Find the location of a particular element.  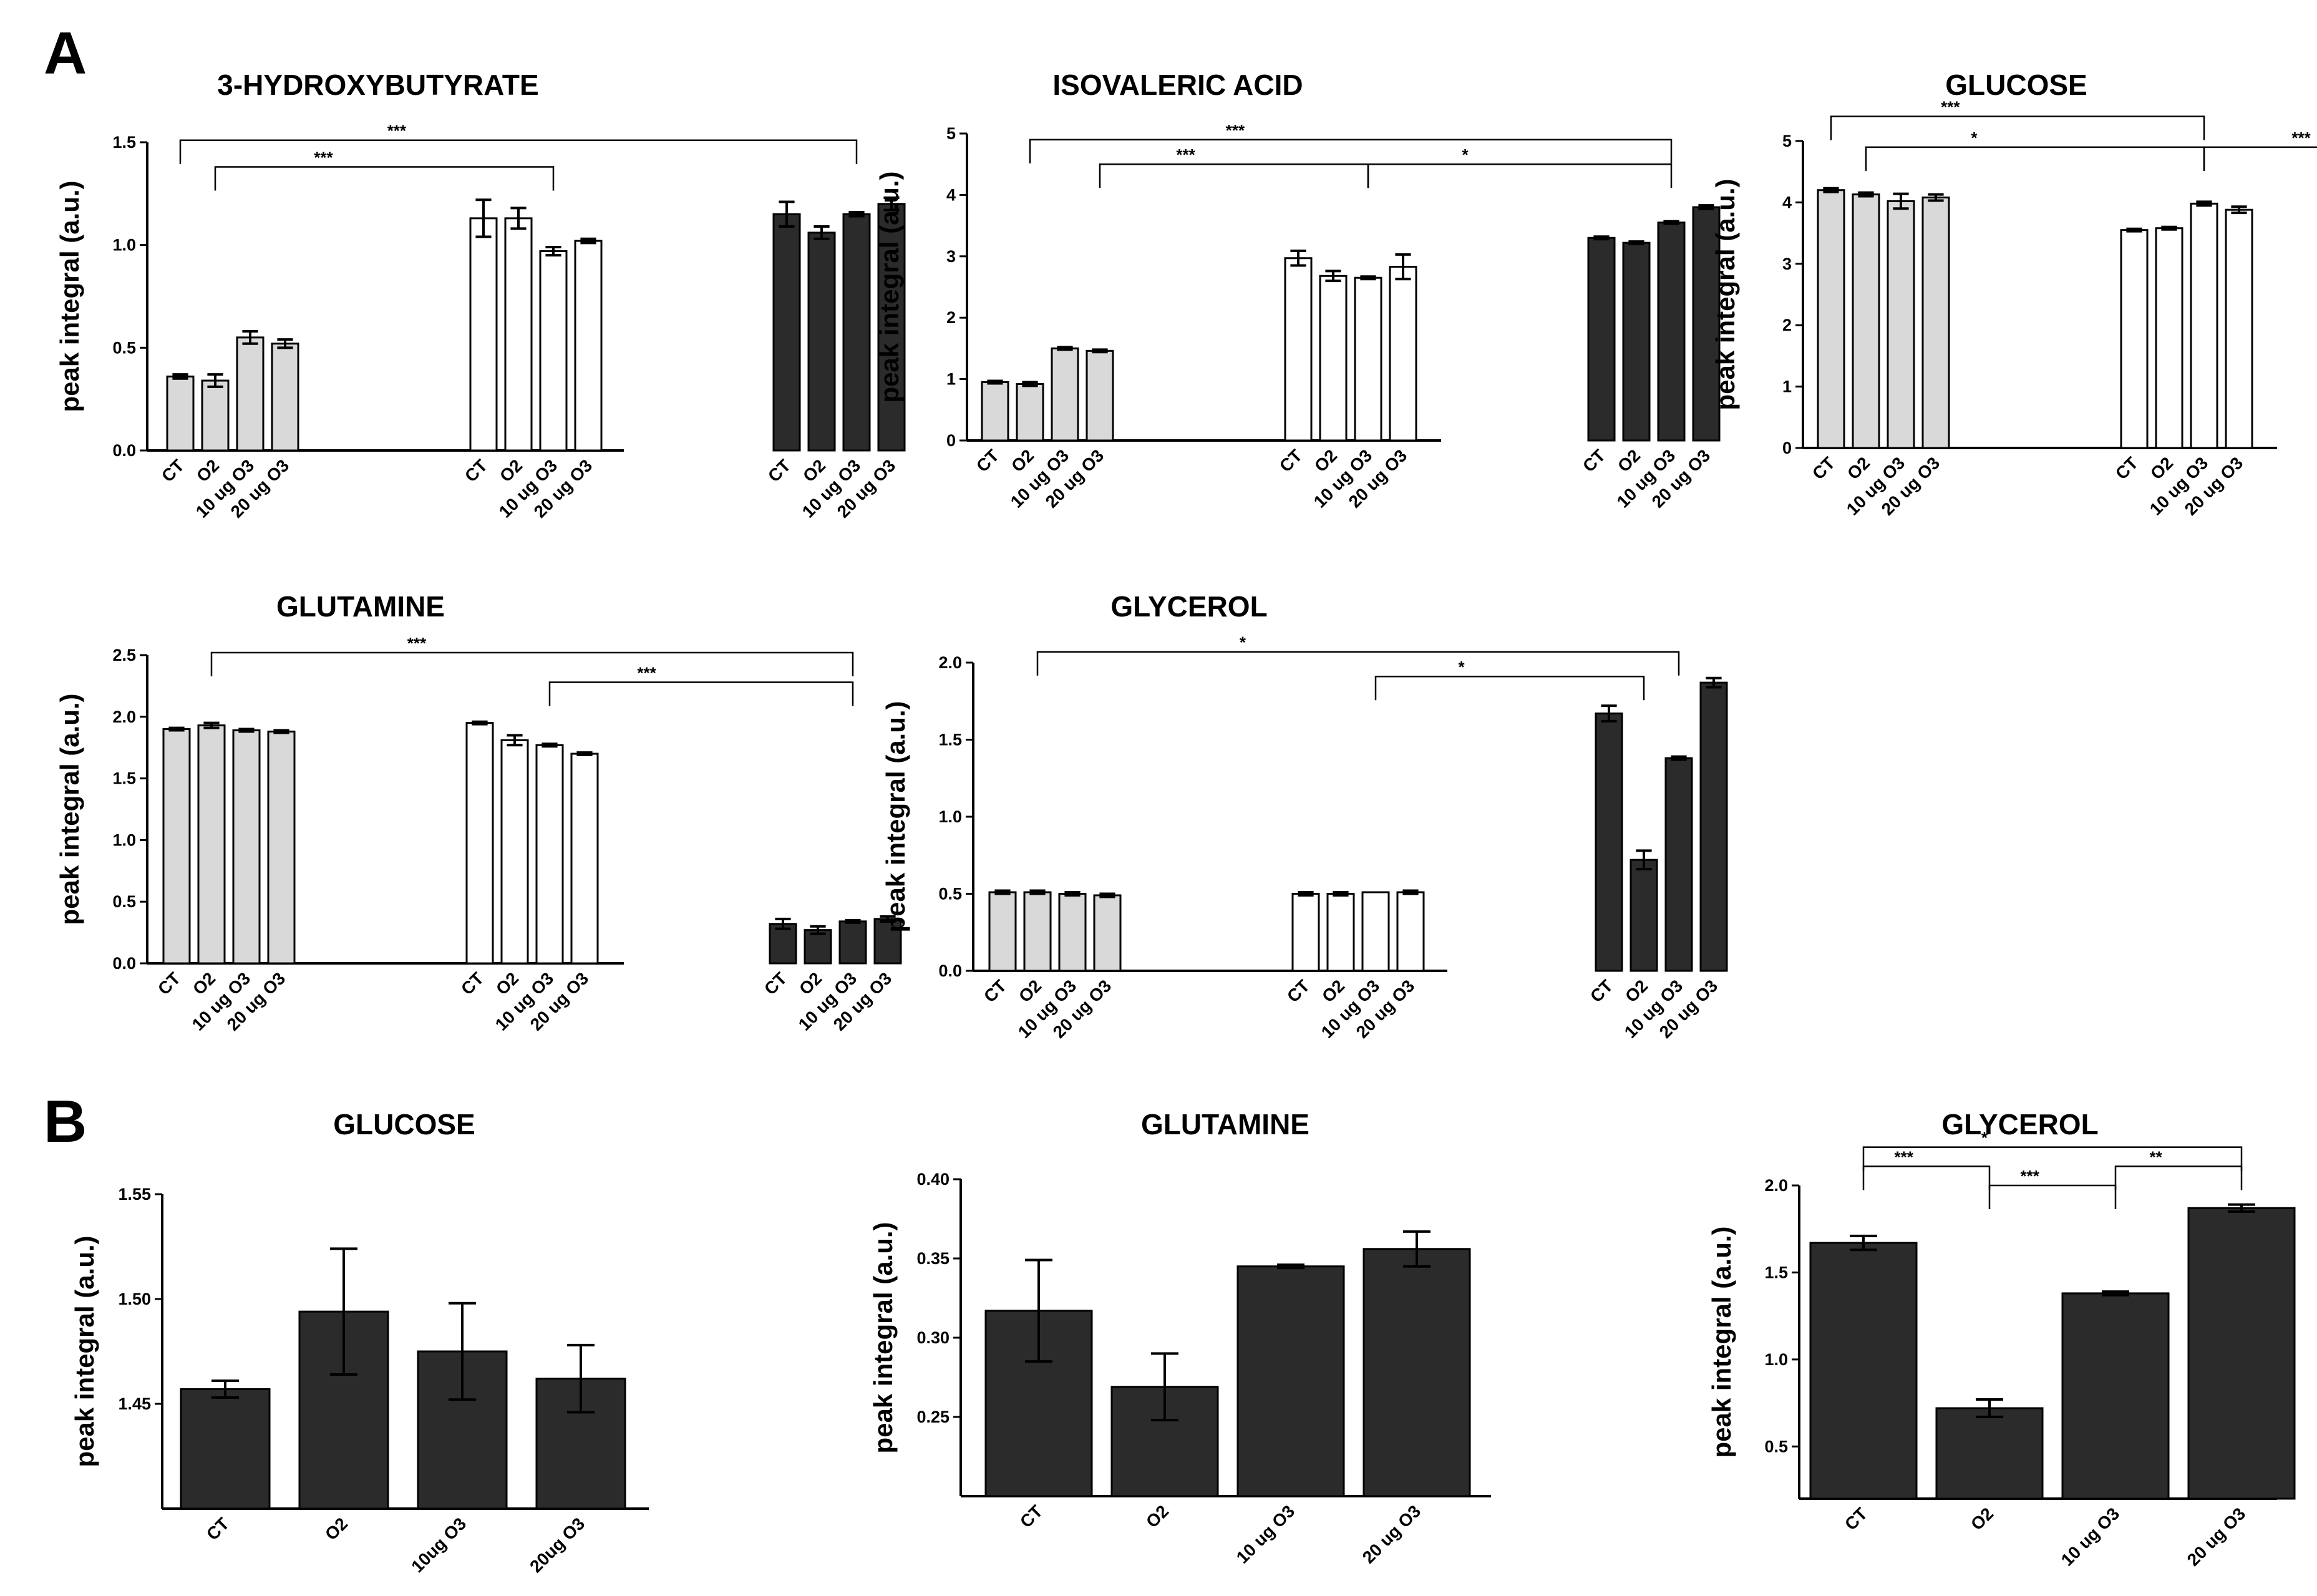

y-tick-label: 0.40 is located at coordinates (933, 1179).